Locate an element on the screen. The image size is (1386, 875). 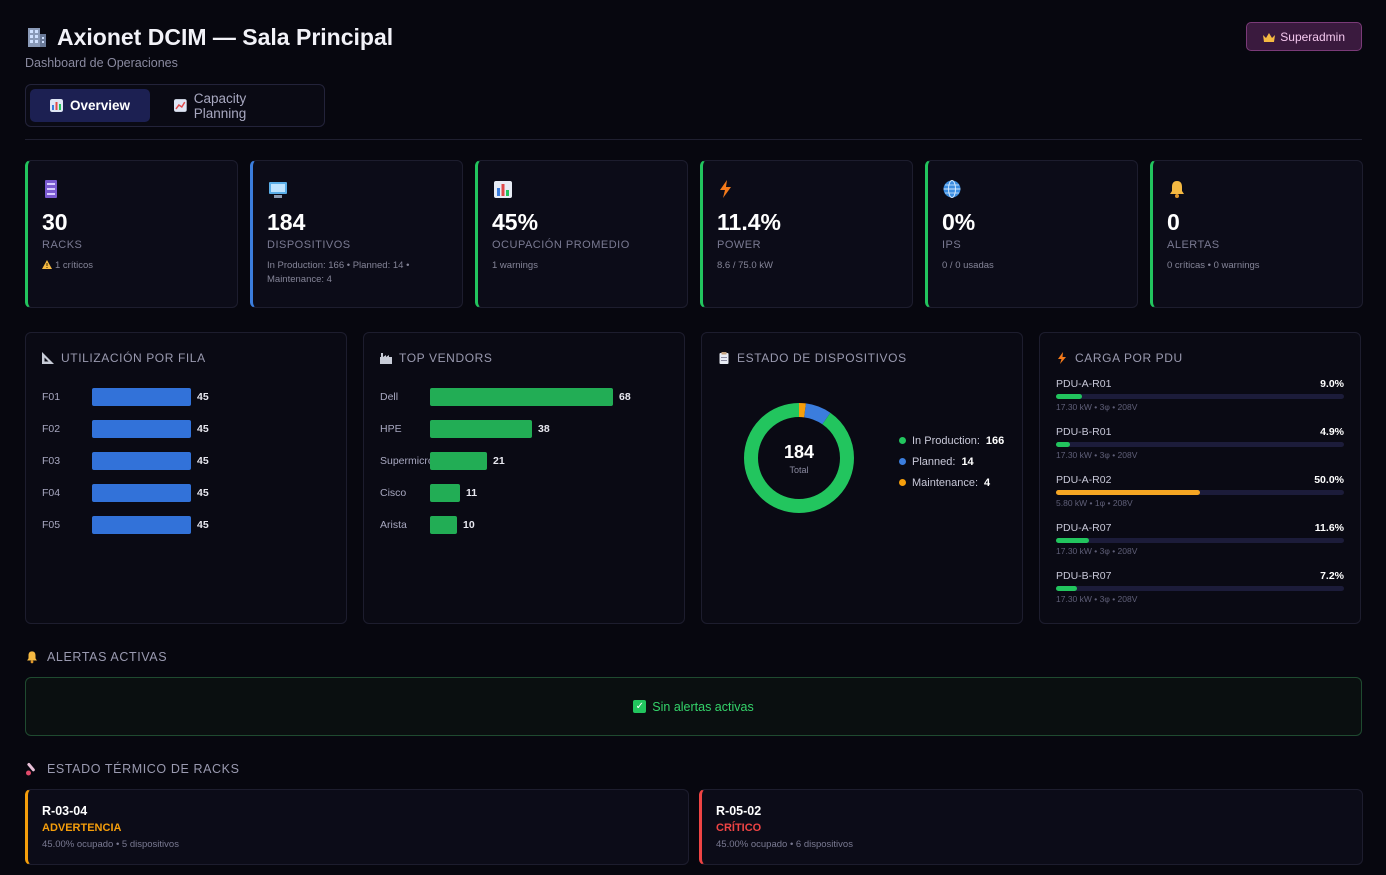
device-status-donut: 184 Total is located at coordinates (799, 458).